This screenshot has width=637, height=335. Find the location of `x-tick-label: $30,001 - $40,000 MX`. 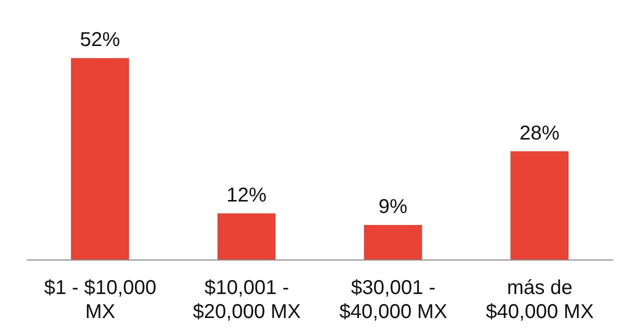

x-tick-label: $30,001 - $40,000 MX is located at coordinates (393, 300).